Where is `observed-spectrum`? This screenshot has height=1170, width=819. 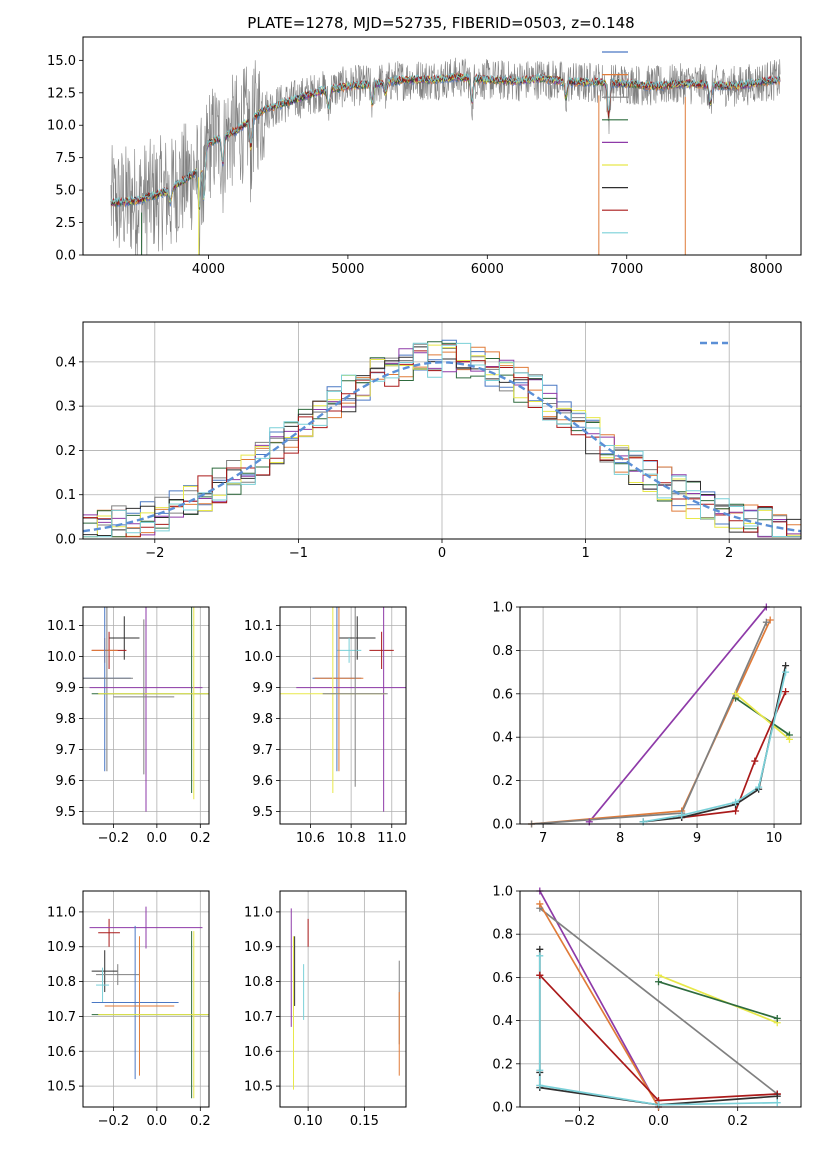 observed-spectrum is located at coordinates (445, 156).